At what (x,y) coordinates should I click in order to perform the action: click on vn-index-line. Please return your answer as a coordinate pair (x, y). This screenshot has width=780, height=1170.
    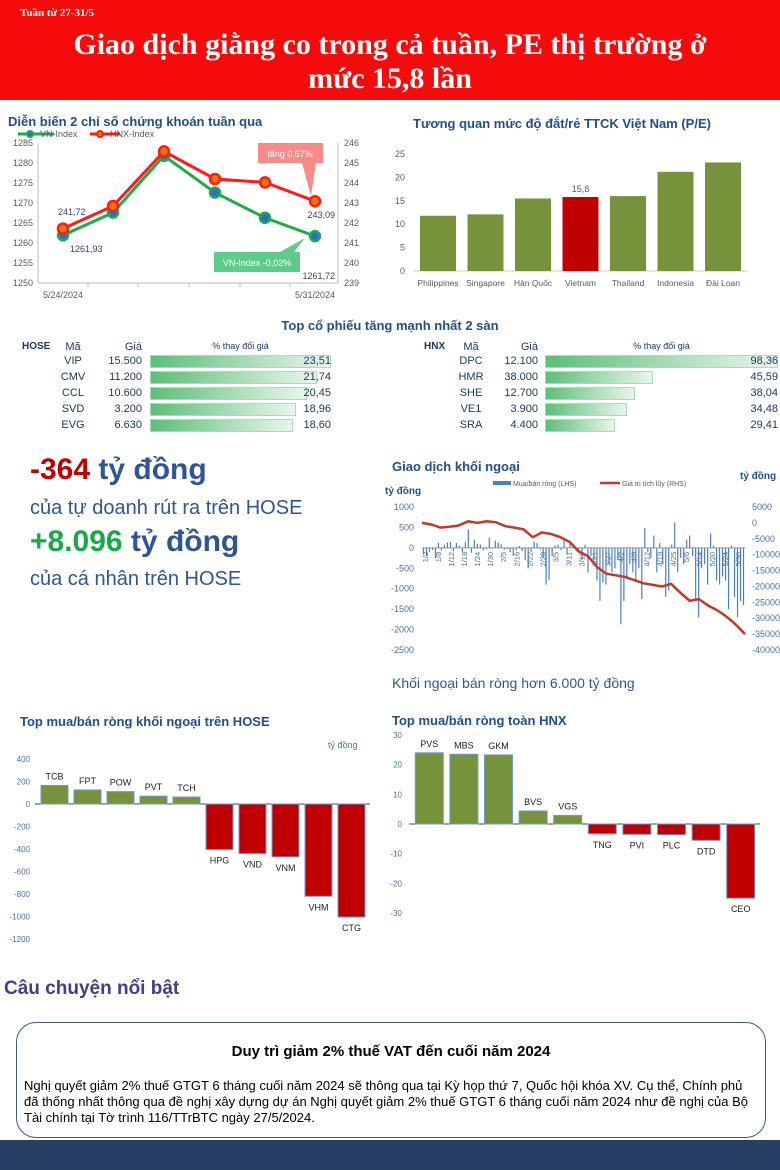
    Looking at the image, I should click on (189, 195).